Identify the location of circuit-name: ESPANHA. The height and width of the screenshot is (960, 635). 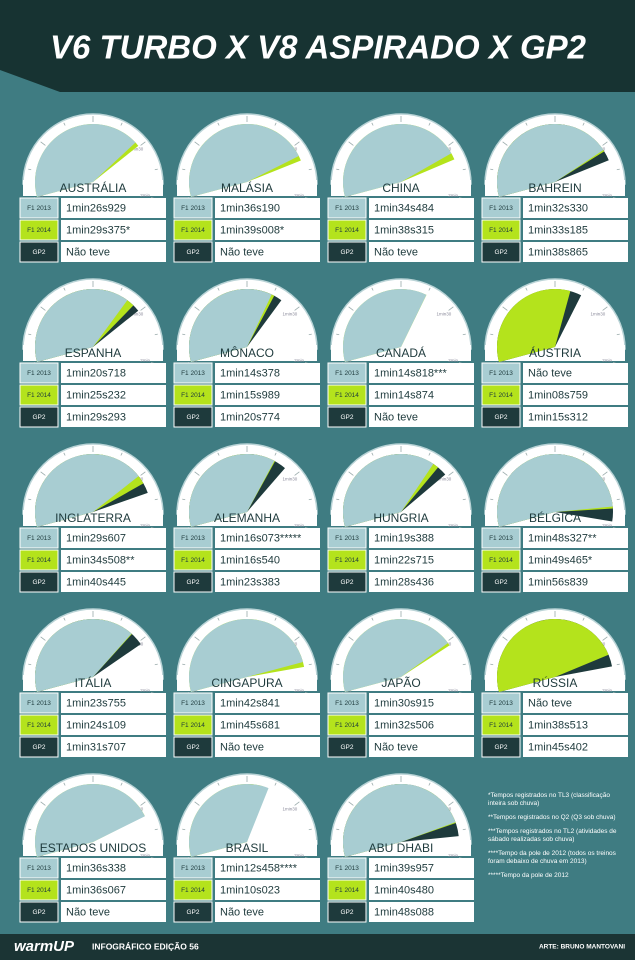
(93, 353).